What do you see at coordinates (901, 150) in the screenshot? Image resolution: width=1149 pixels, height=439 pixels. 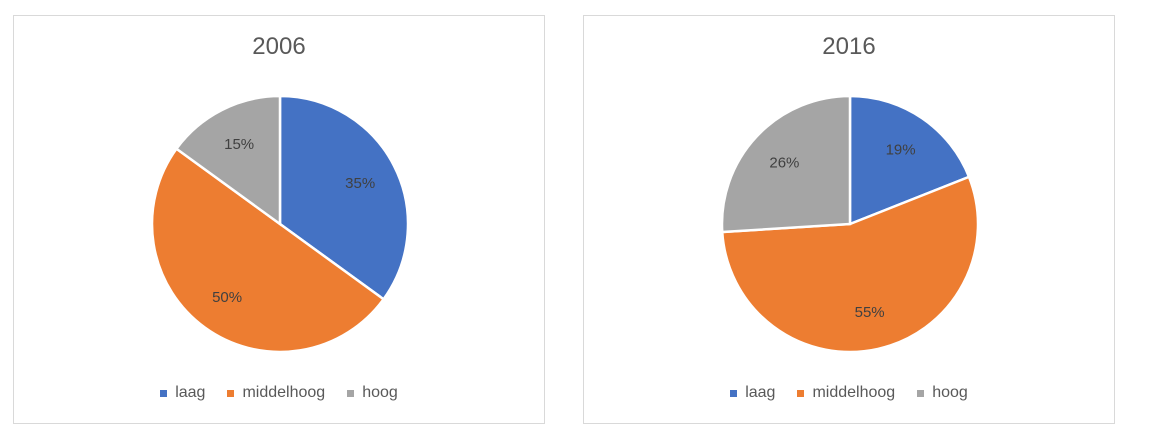 I see `data-label-laag: 19%` at bounding box center [901, 150].